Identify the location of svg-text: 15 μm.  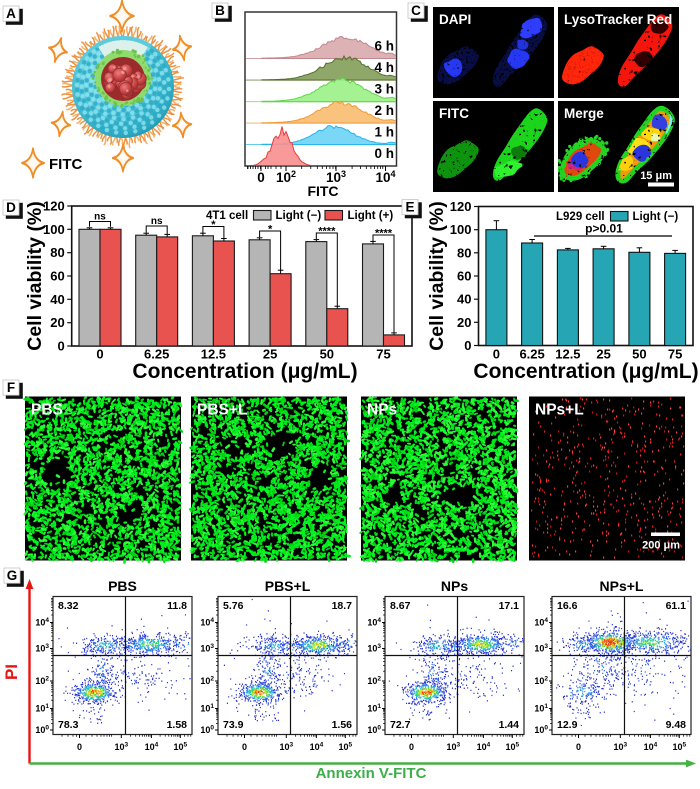
(656, 176).